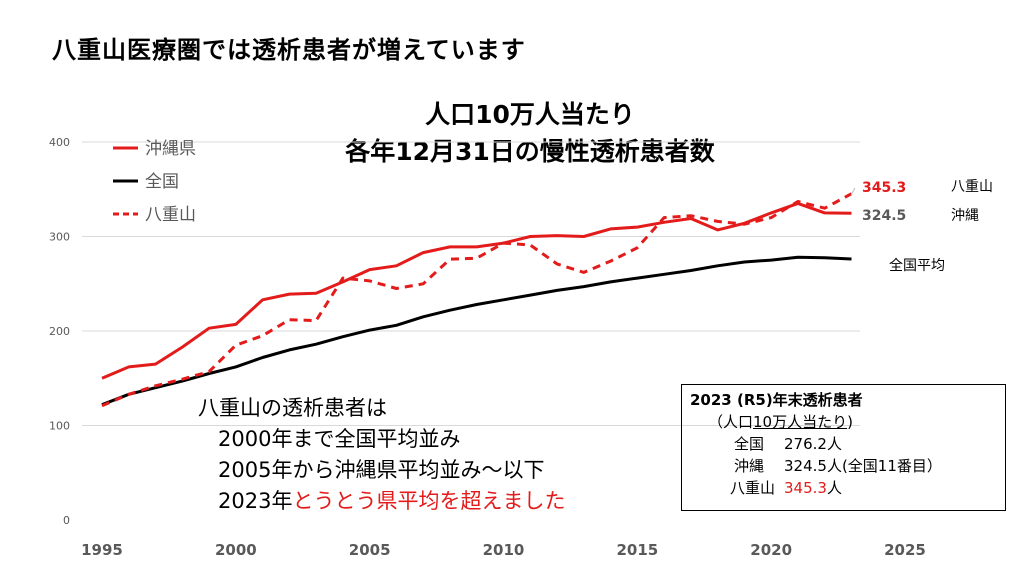 The width and height of the screenshot is (1024, 576). I want to click on legend-label: 沖縄県, so click(170, 149).